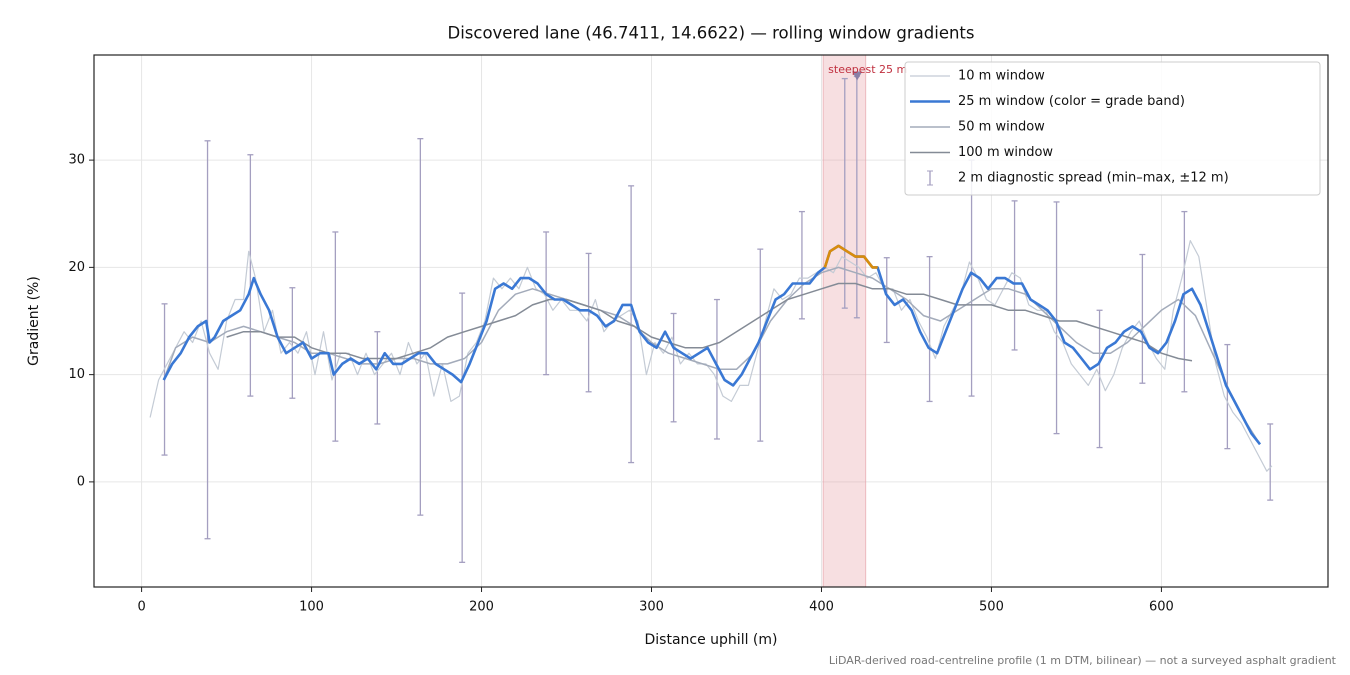 The height and width of the screenshot is (675, 1350). What do you see at coordinates (76, 160) in the screenshot?
I see `y-tick-label: 30` at bounding box center [76, 160].